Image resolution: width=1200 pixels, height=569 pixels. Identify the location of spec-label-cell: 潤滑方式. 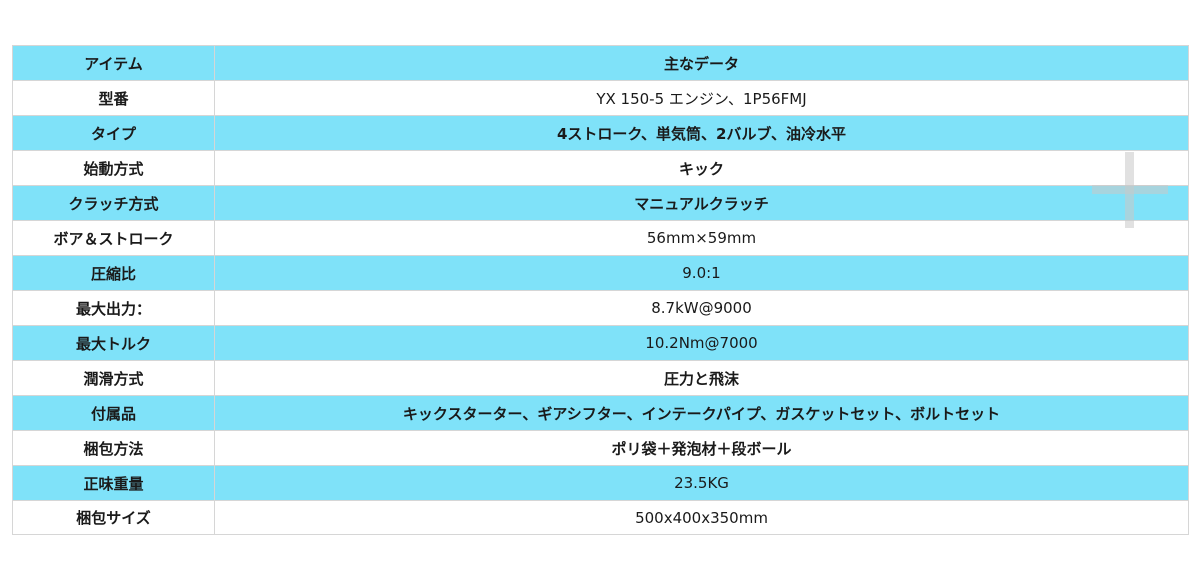
(113, 378).